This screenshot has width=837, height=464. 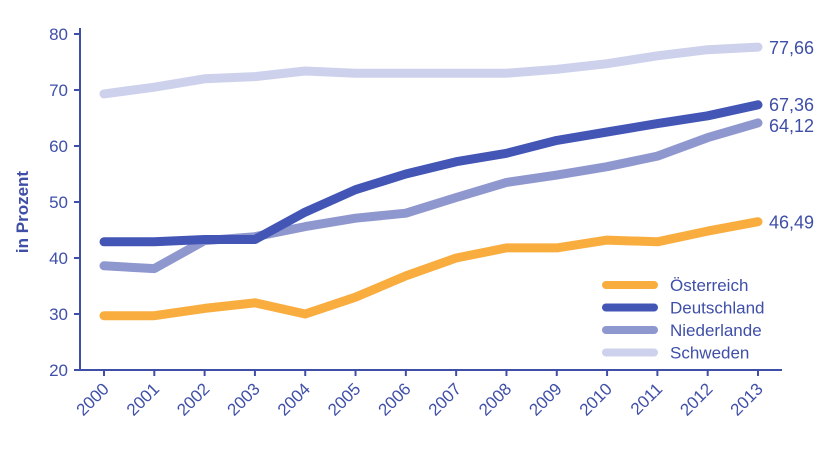 I want to click on x-tick-label: 2010, so click(x=596, y=399).